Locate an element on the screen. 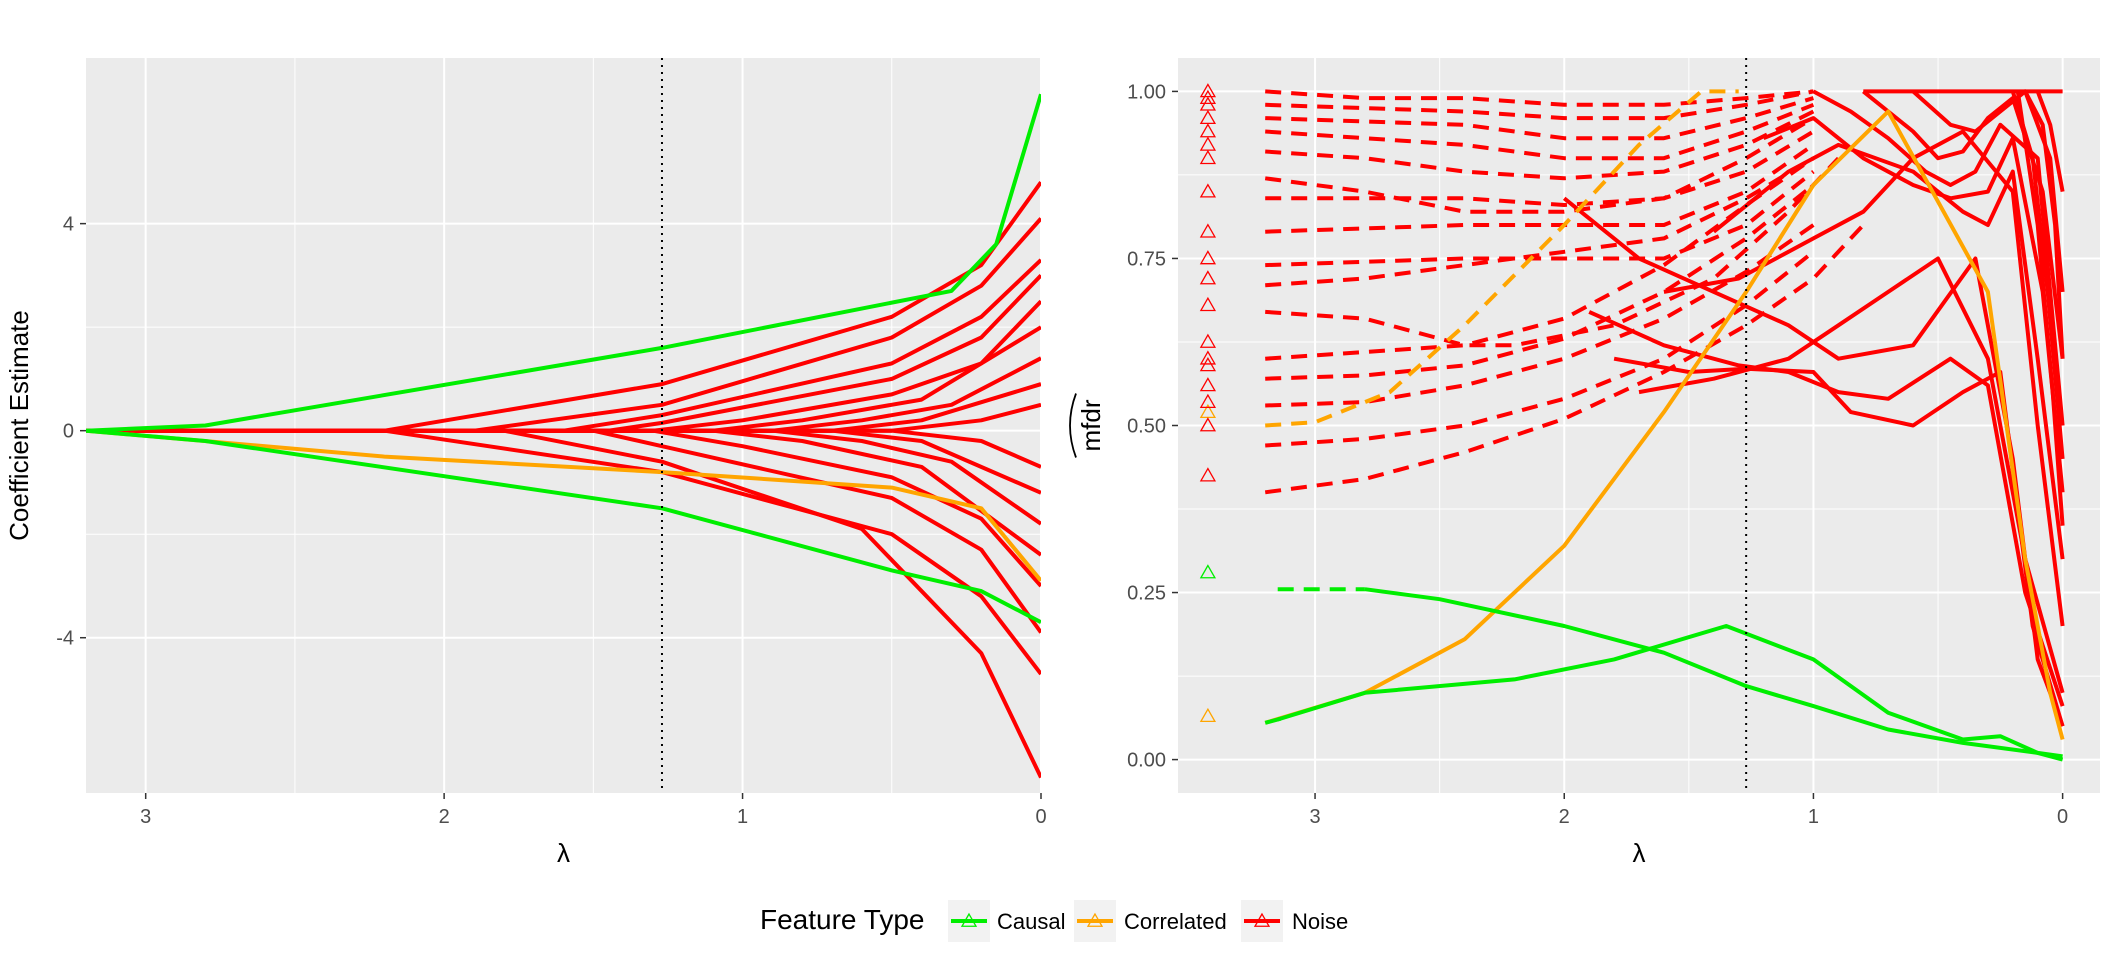  coef-x-tick-label: 2 is located at coordinates (444, 817).